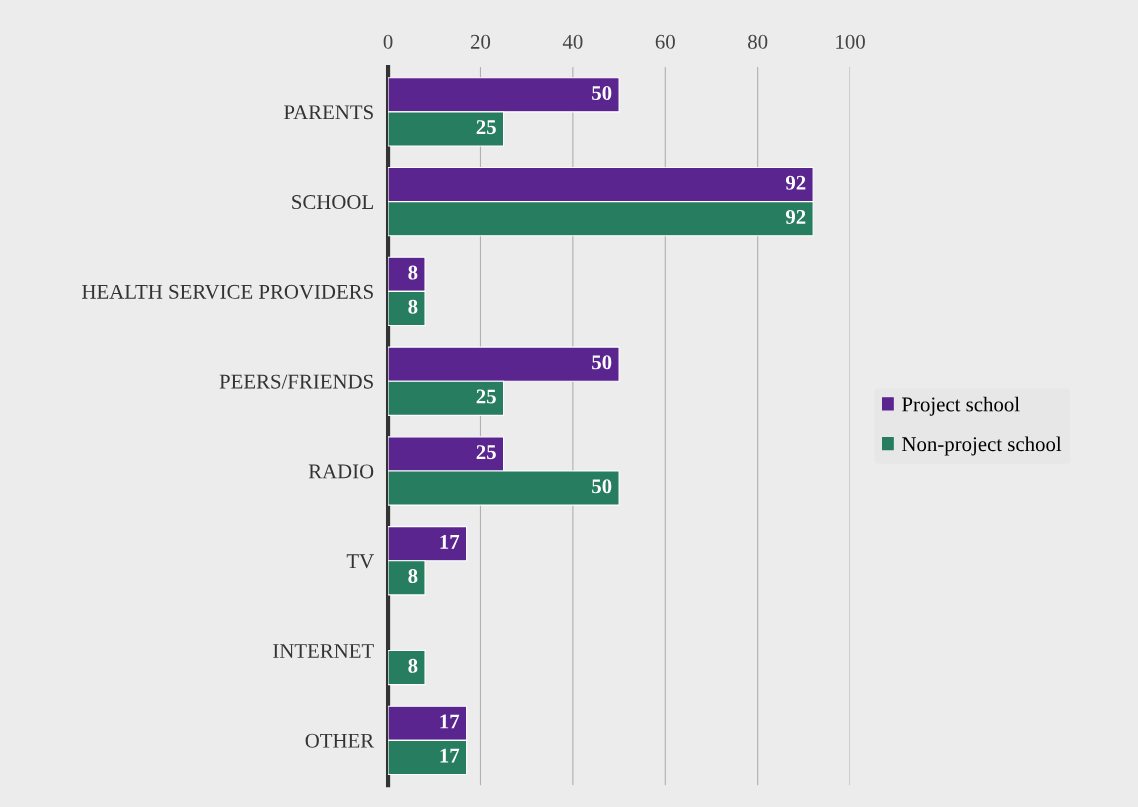 This screenshot has width=1138, height=807. I want to click on x-tick-label: 0, so click(388, 41).